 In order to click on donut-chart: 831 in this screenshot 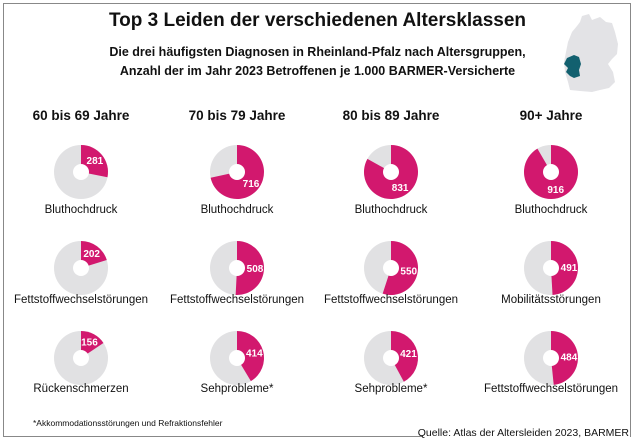, I will do `click(391, 172)`.